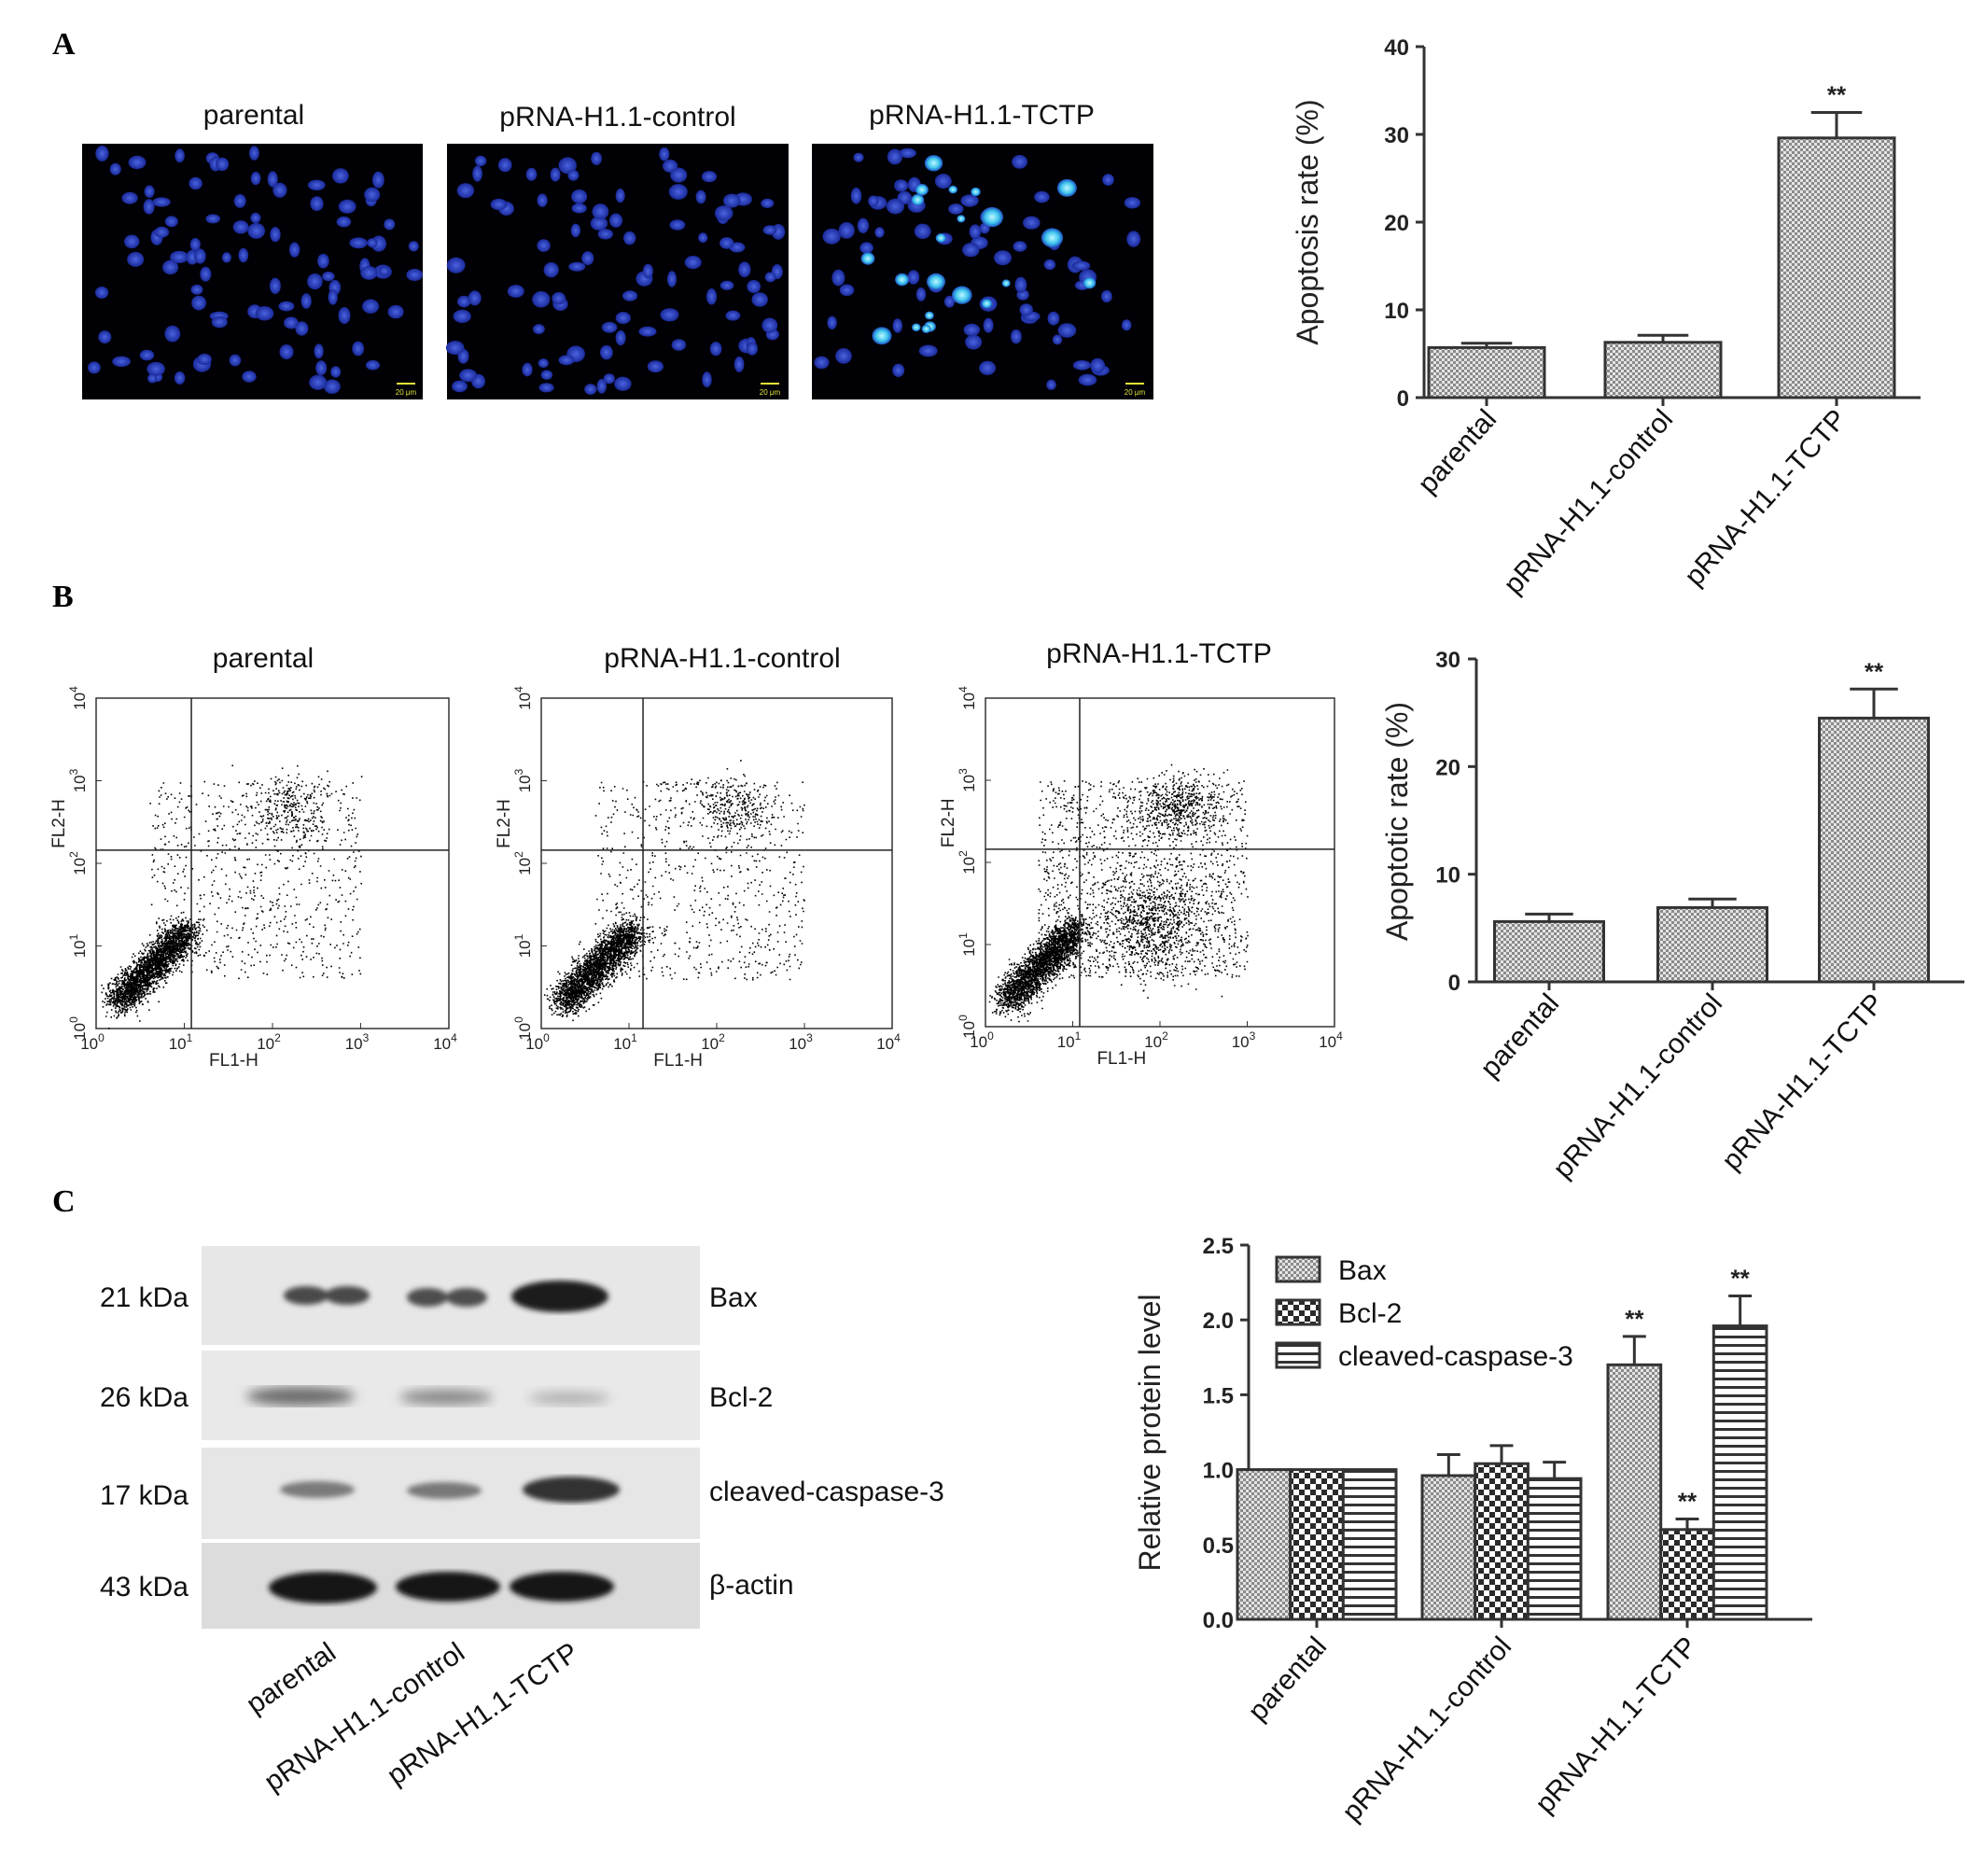  I want to click on y-tick-label: 0.5, so click(1218, 1546).